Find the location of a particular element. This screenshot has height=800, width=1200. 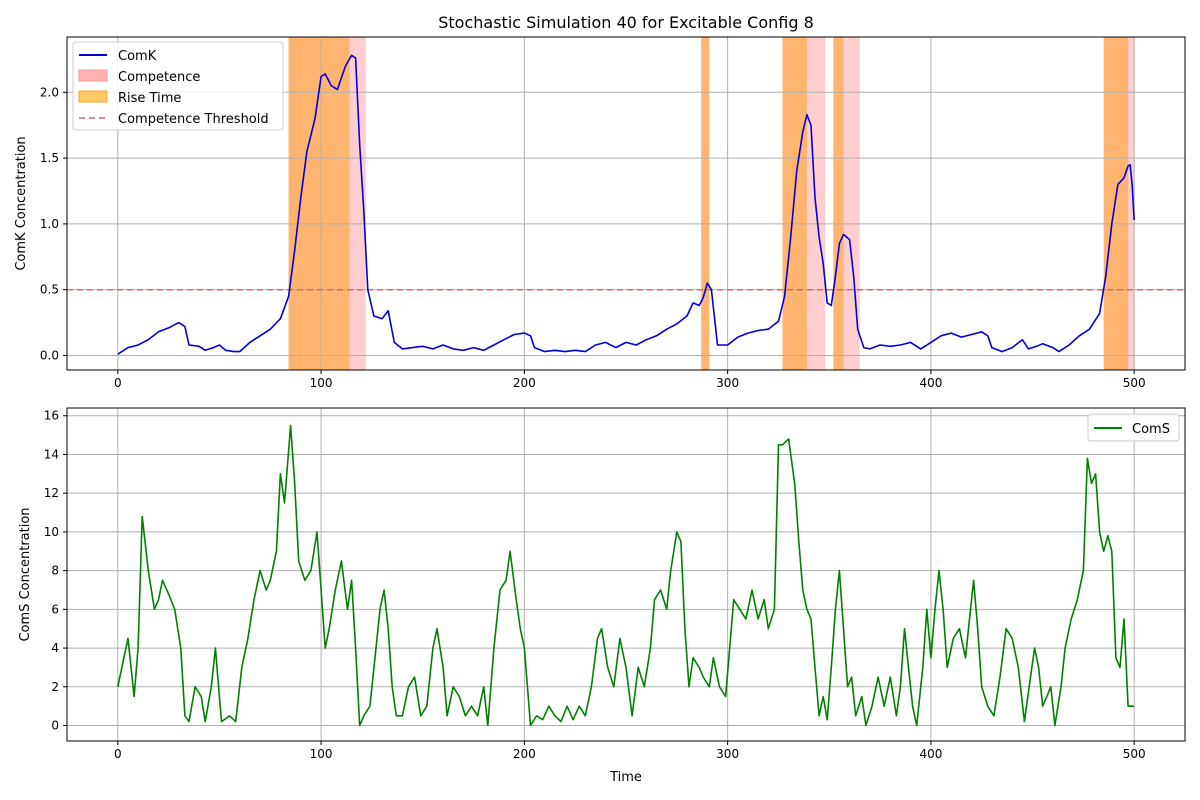

panel2-x-tick-label: 0 is located at coordinates (118, 754).